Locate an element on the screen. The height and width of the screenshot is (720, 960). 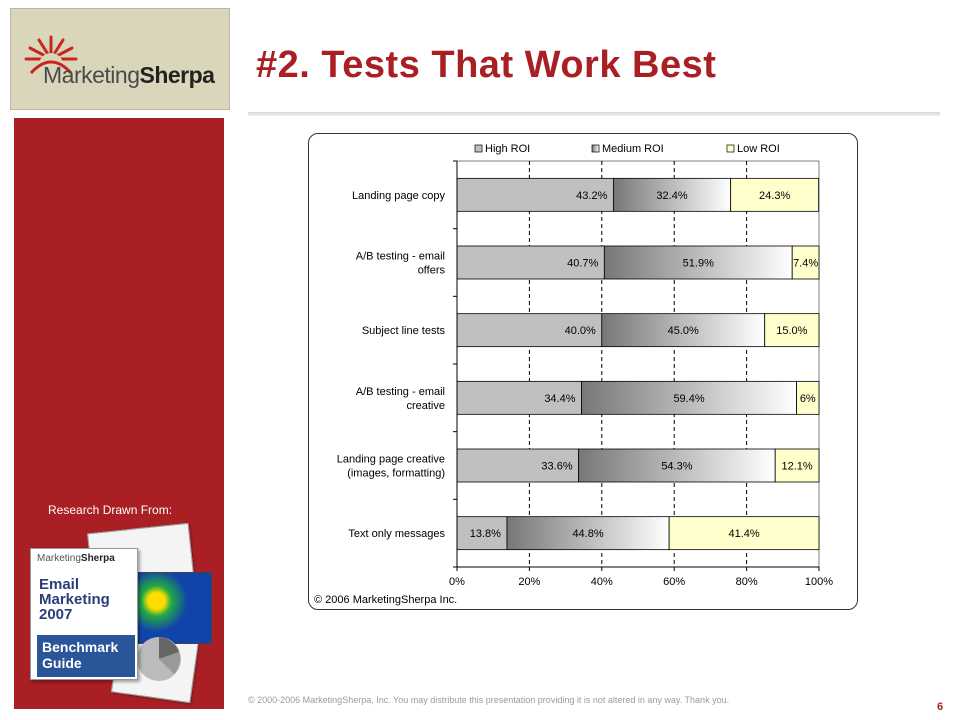
guide-logo: MarketingSherpa is located at coordinates (76, 558).